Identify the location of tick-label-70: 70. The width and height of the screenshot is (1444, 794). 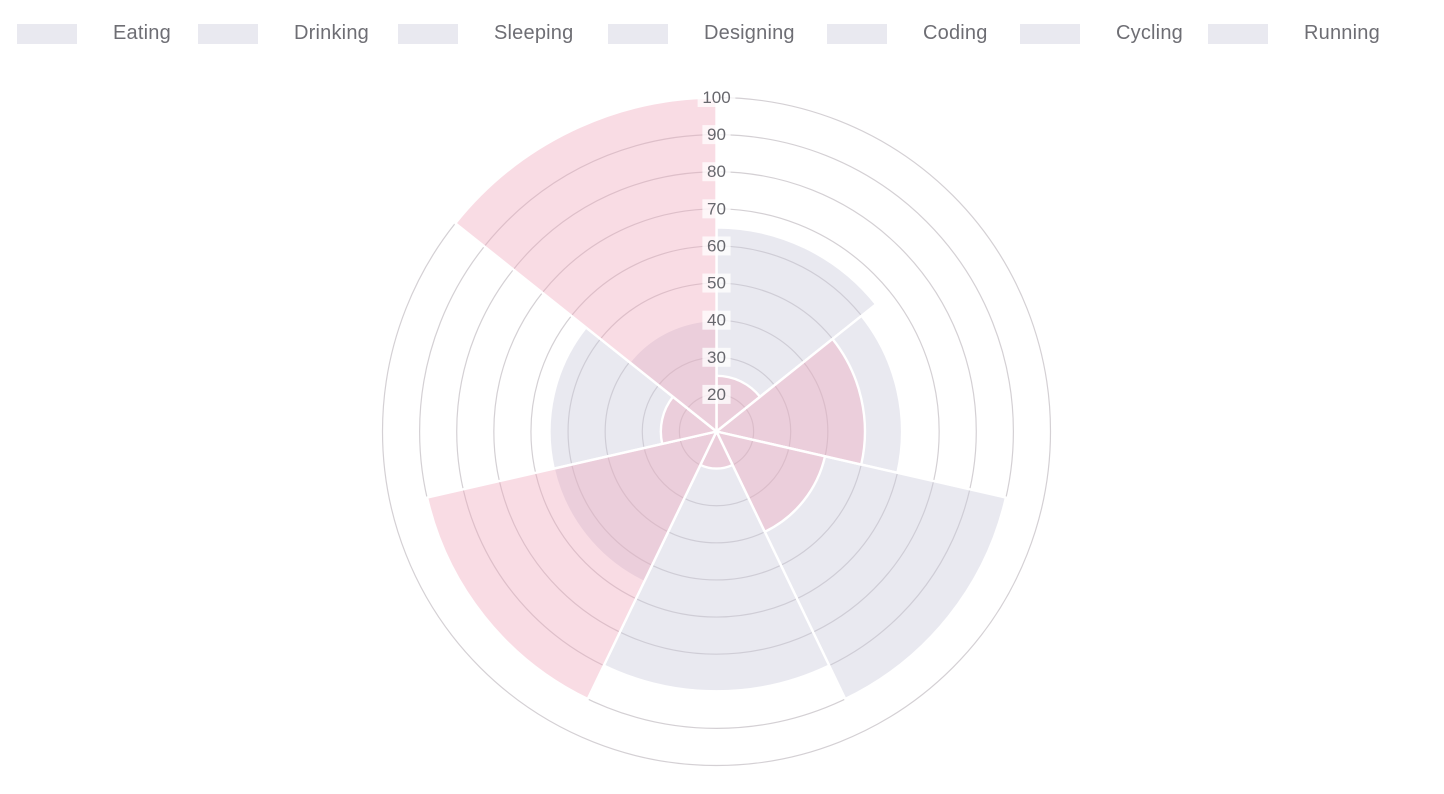
(716, 208).